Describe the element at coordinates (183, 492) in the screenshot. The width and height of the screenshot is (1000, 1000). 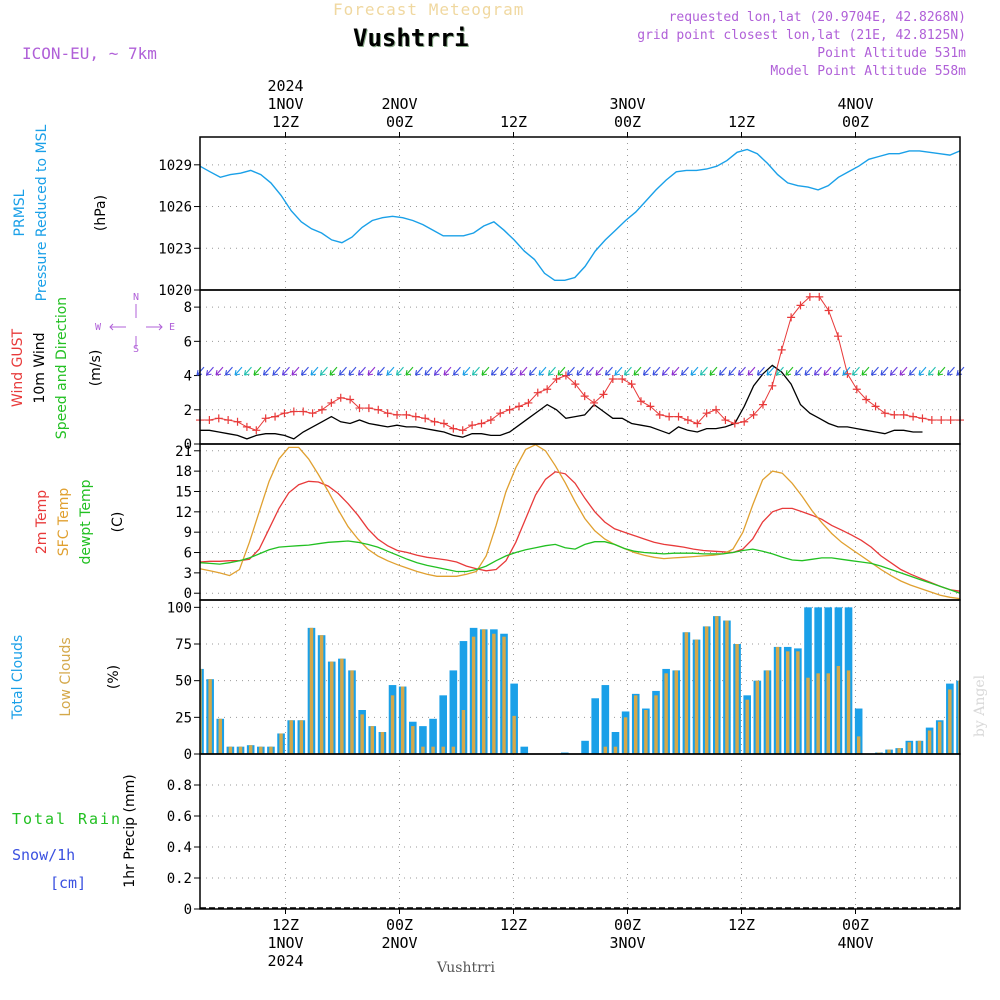
I see `ytick-label-temp: 15` at that location.